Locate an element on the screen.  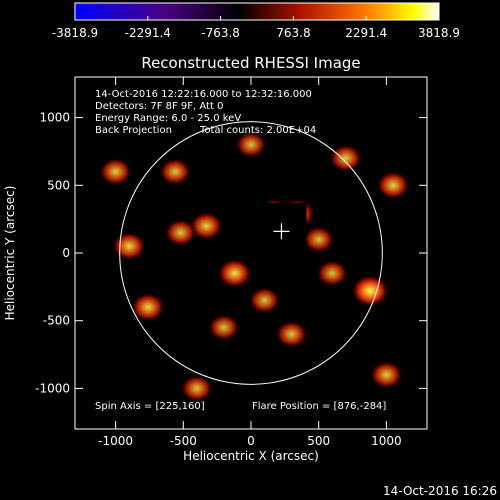
x-tick-label: -500 is located at coordinates (183, 441).